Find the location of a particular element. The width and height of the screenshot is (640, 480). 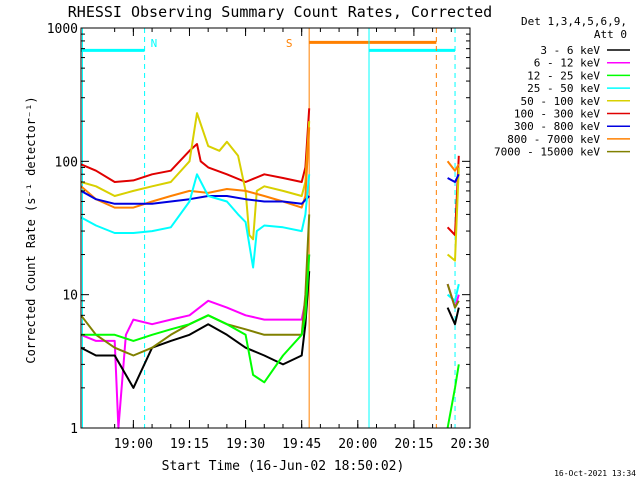

legend-label: 100 - 300 keV is located at coordinates (557, 114).